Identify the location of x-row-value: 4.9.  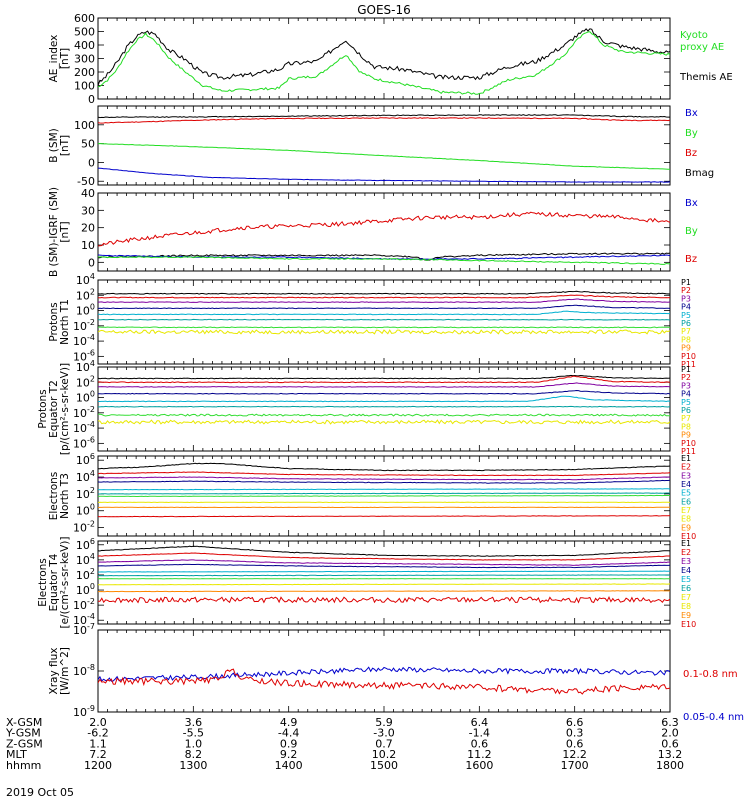
(289, 722).